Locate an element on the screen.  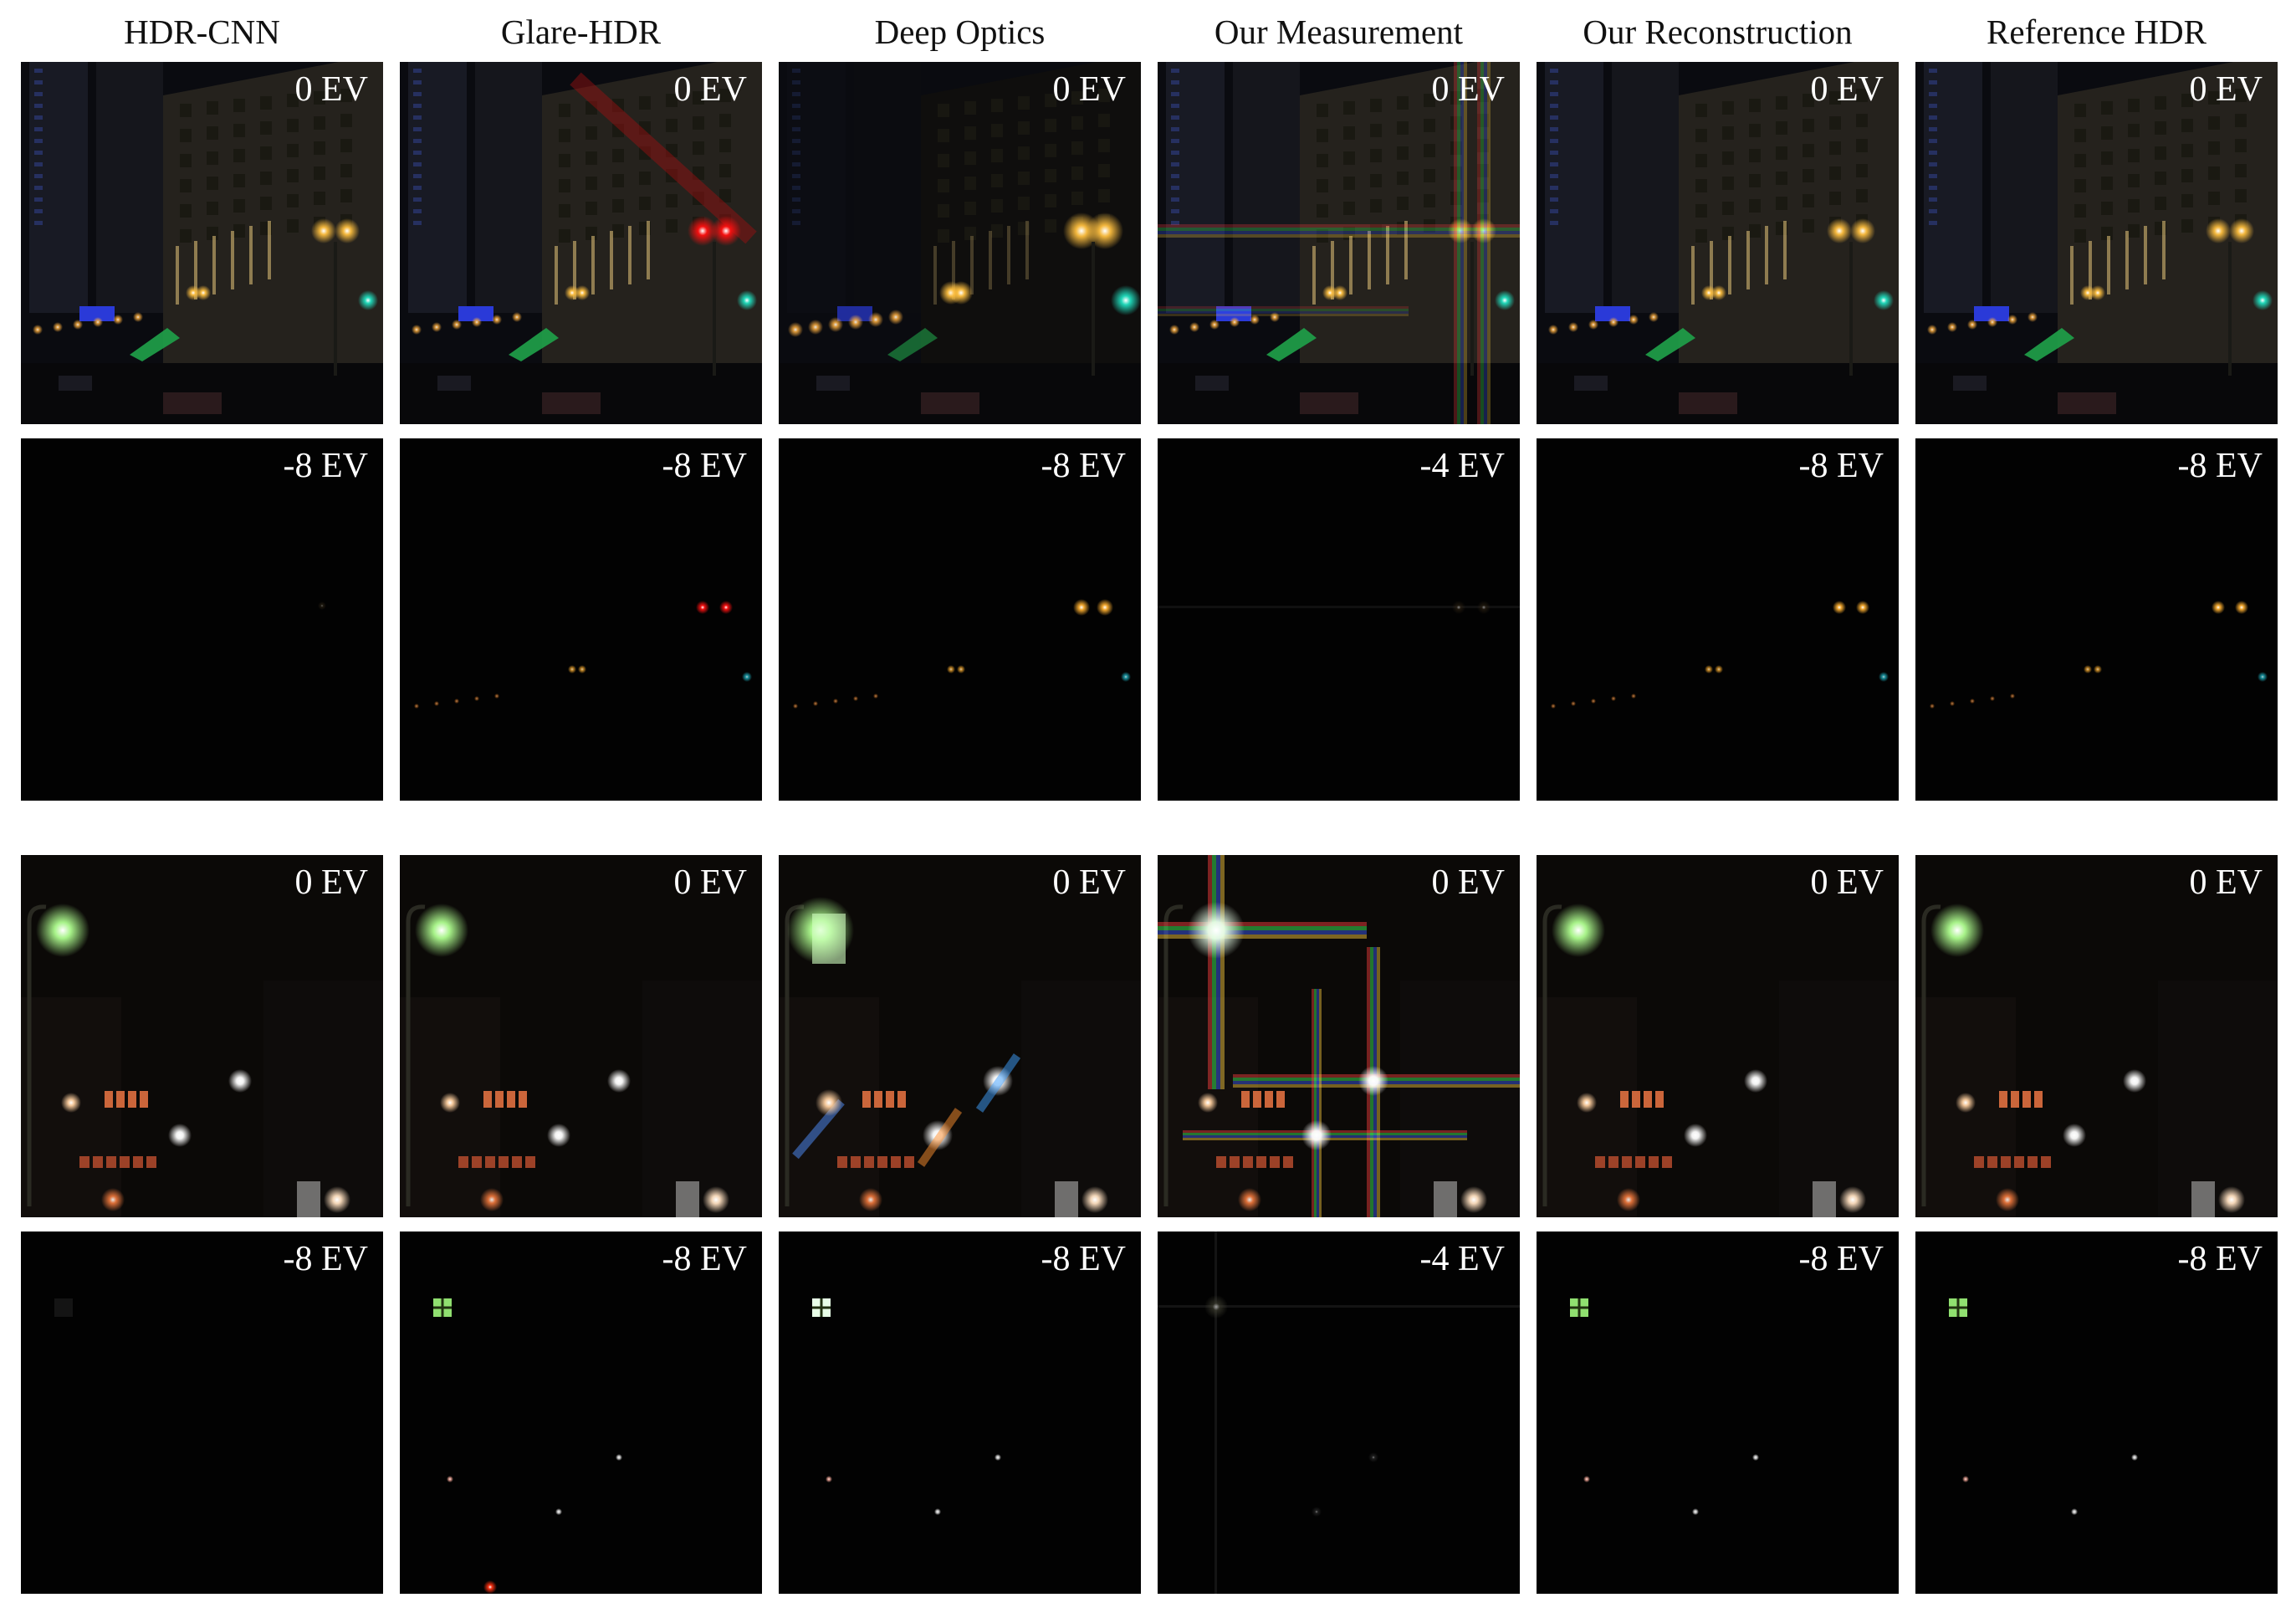
distant-car is located at coordinates (76, 383).